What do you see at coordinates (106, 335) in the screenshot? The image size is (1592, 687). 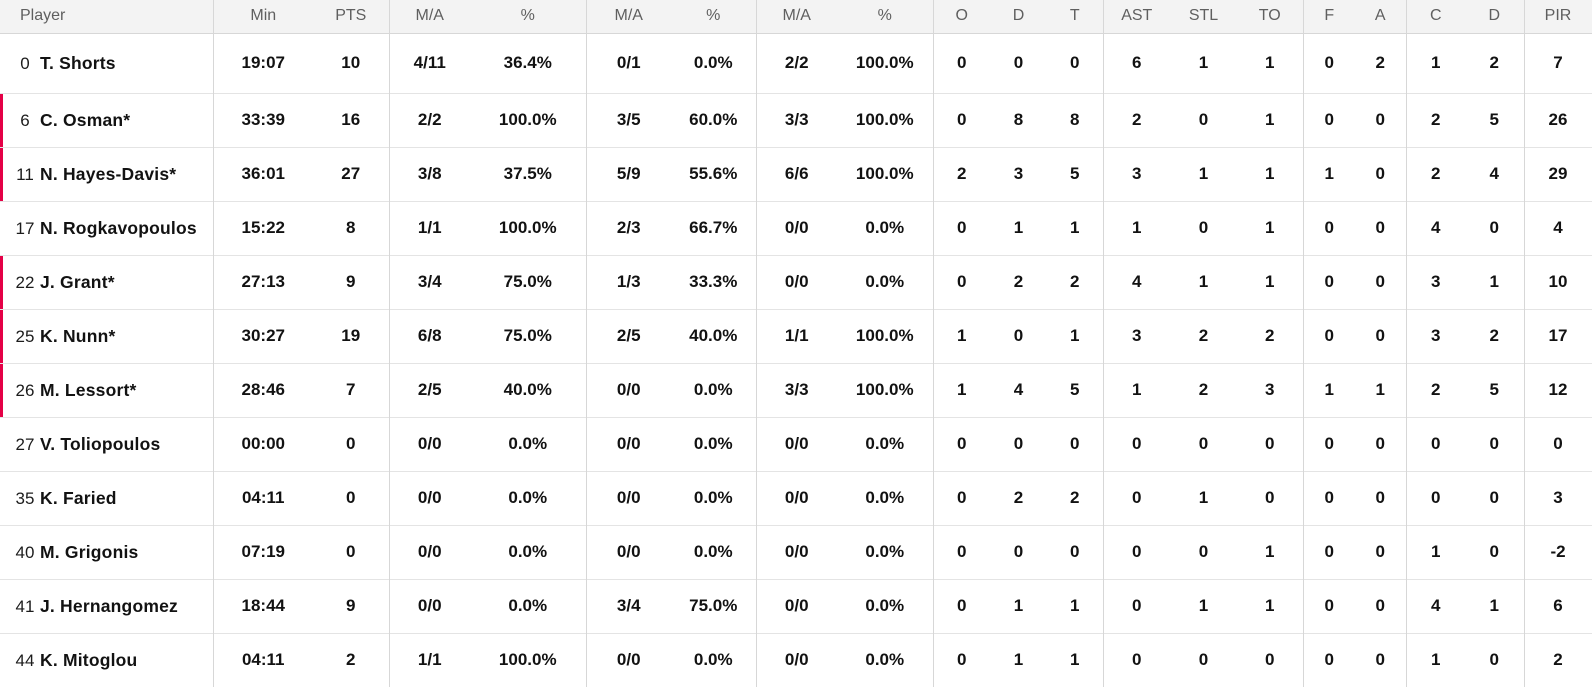 I see `player-name-cell: 25 K. Nunn*` at bounding box center [106, 335].